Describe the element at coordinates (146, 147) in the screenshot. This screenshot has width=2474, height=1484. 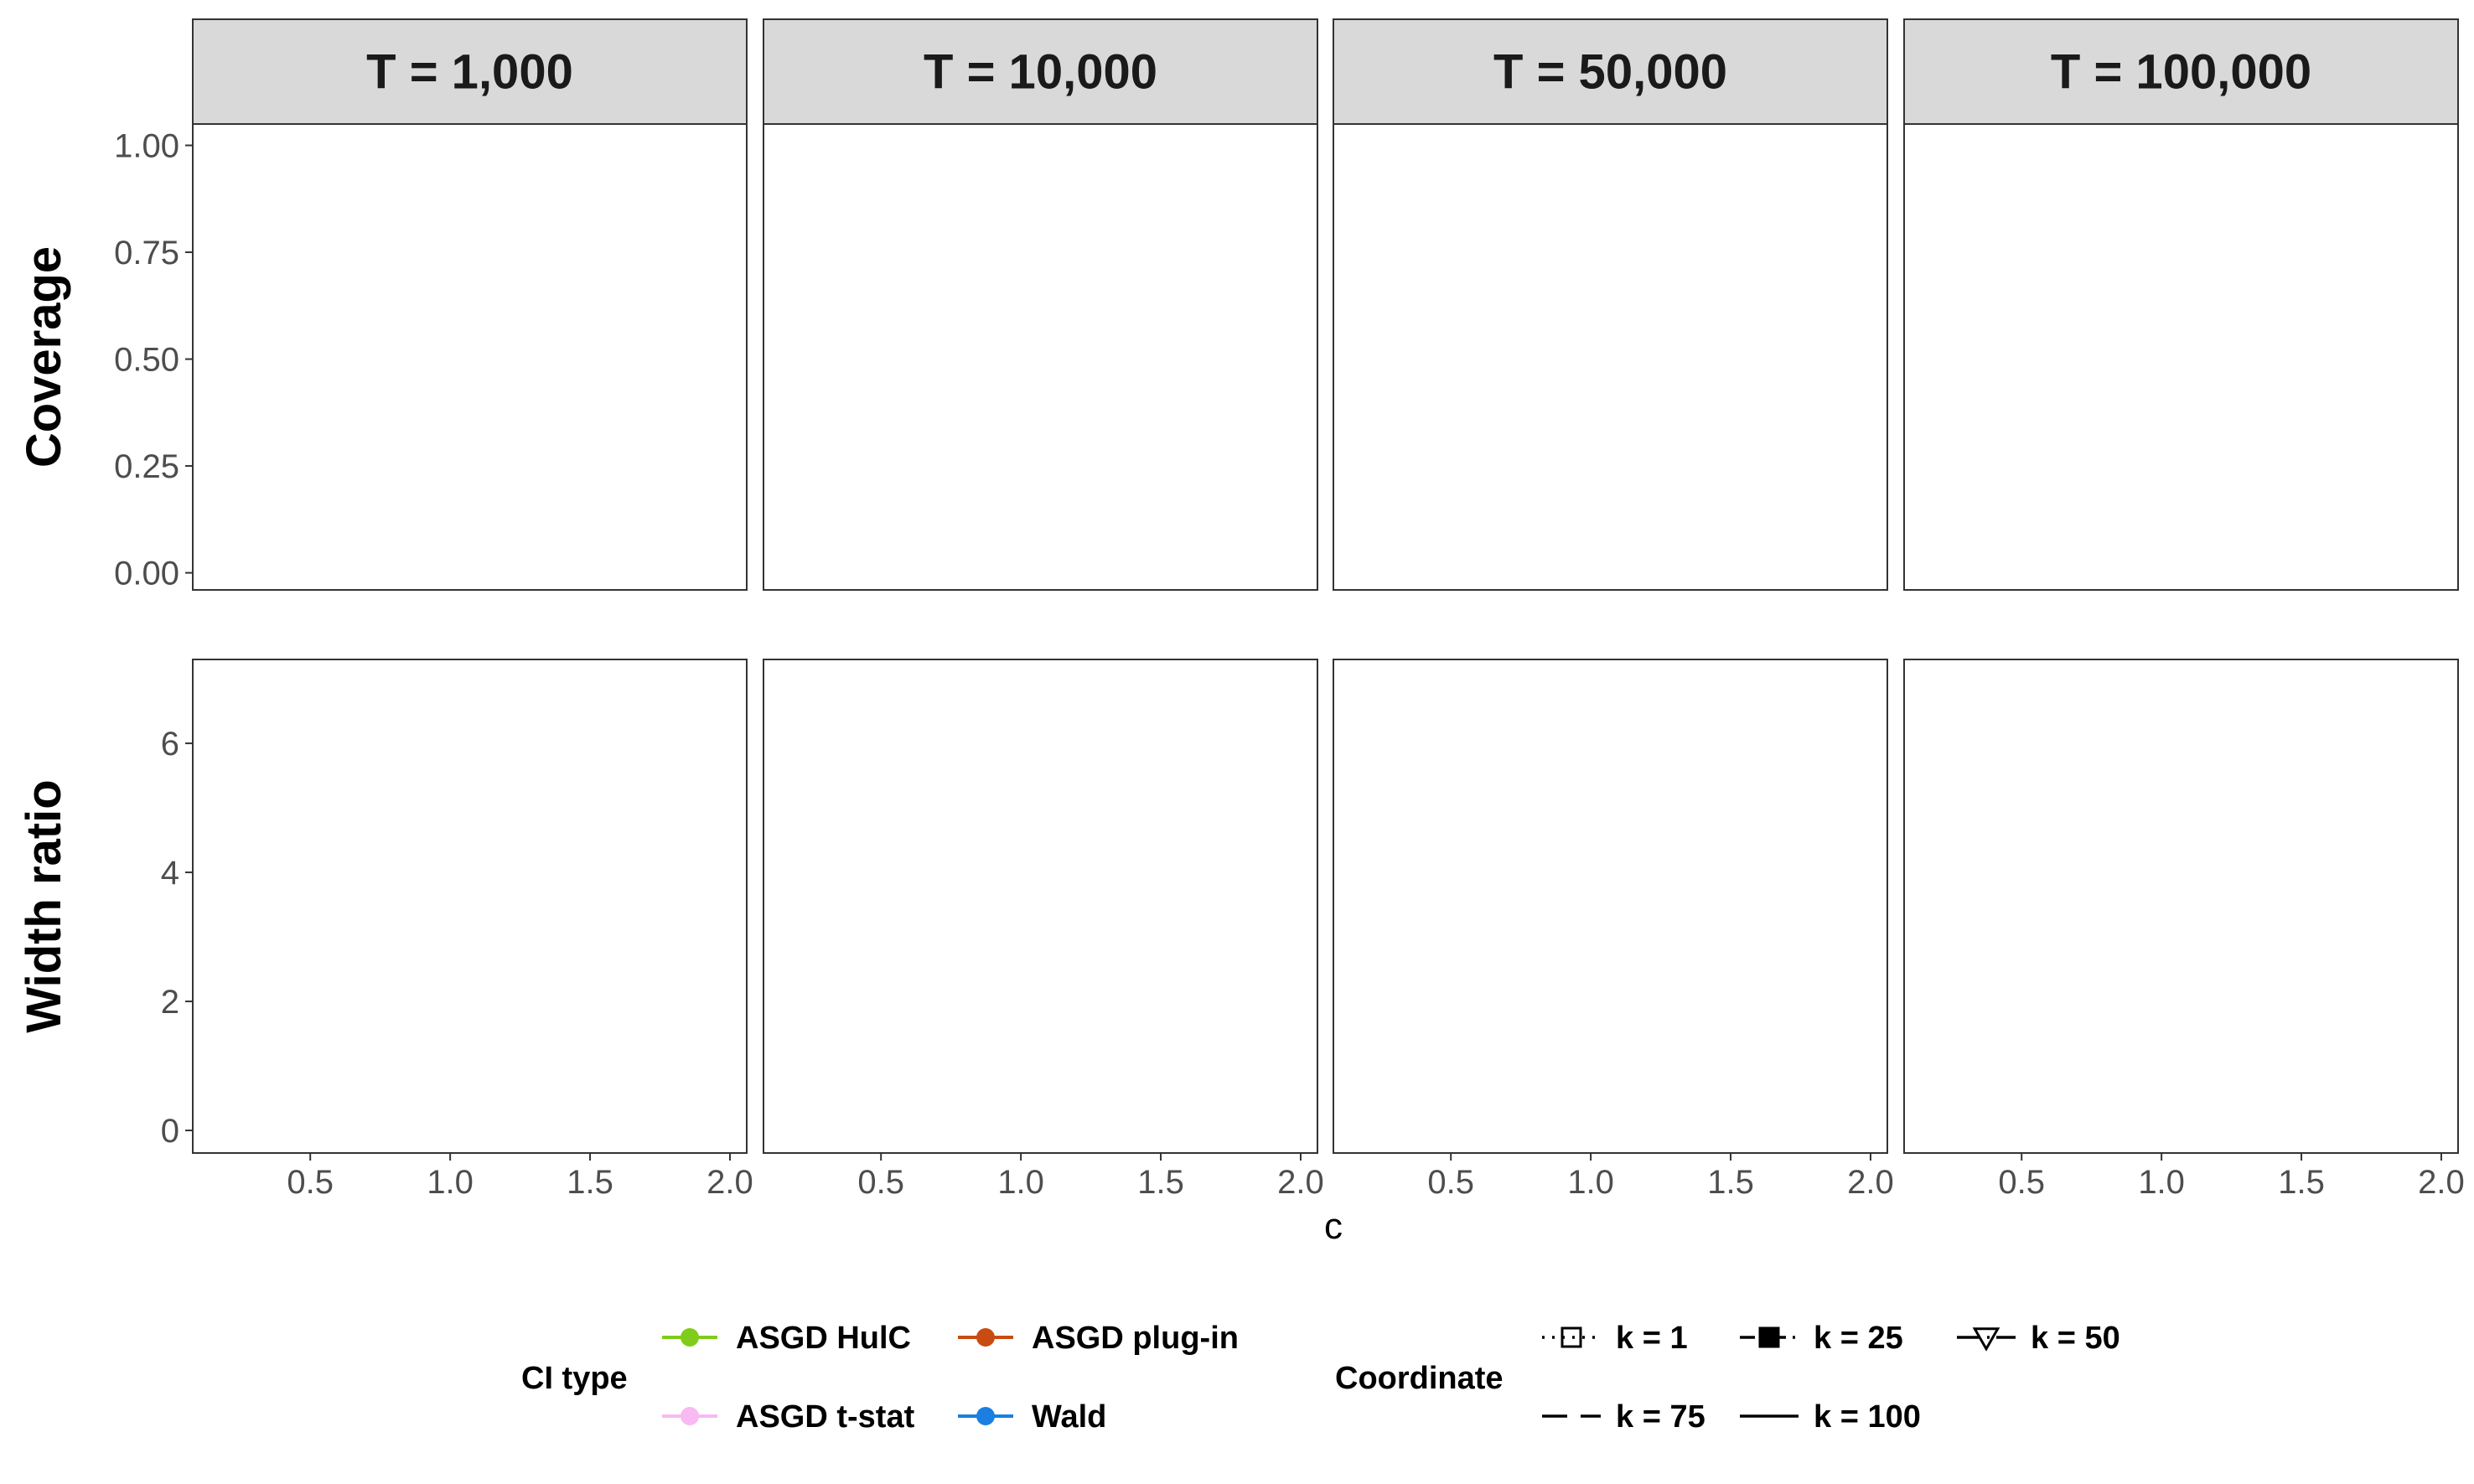
I see `y-tick-label: 1.00` at that location.